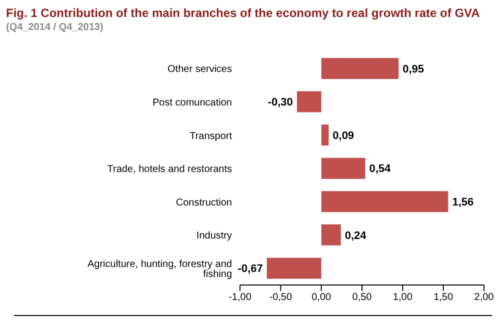 The image size is (496, 325). I want to click on y-tick-label: Post comuncation, so click(192, 102).